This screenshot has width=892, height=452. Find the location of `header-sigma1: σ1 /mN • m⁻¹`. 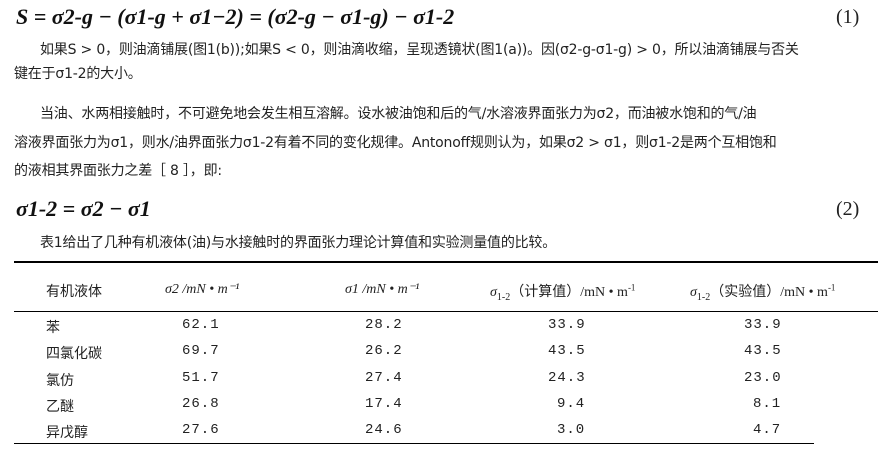

header-sigma1: σ1 /mN • m⁻¹ is located at coordinates (382, 289).